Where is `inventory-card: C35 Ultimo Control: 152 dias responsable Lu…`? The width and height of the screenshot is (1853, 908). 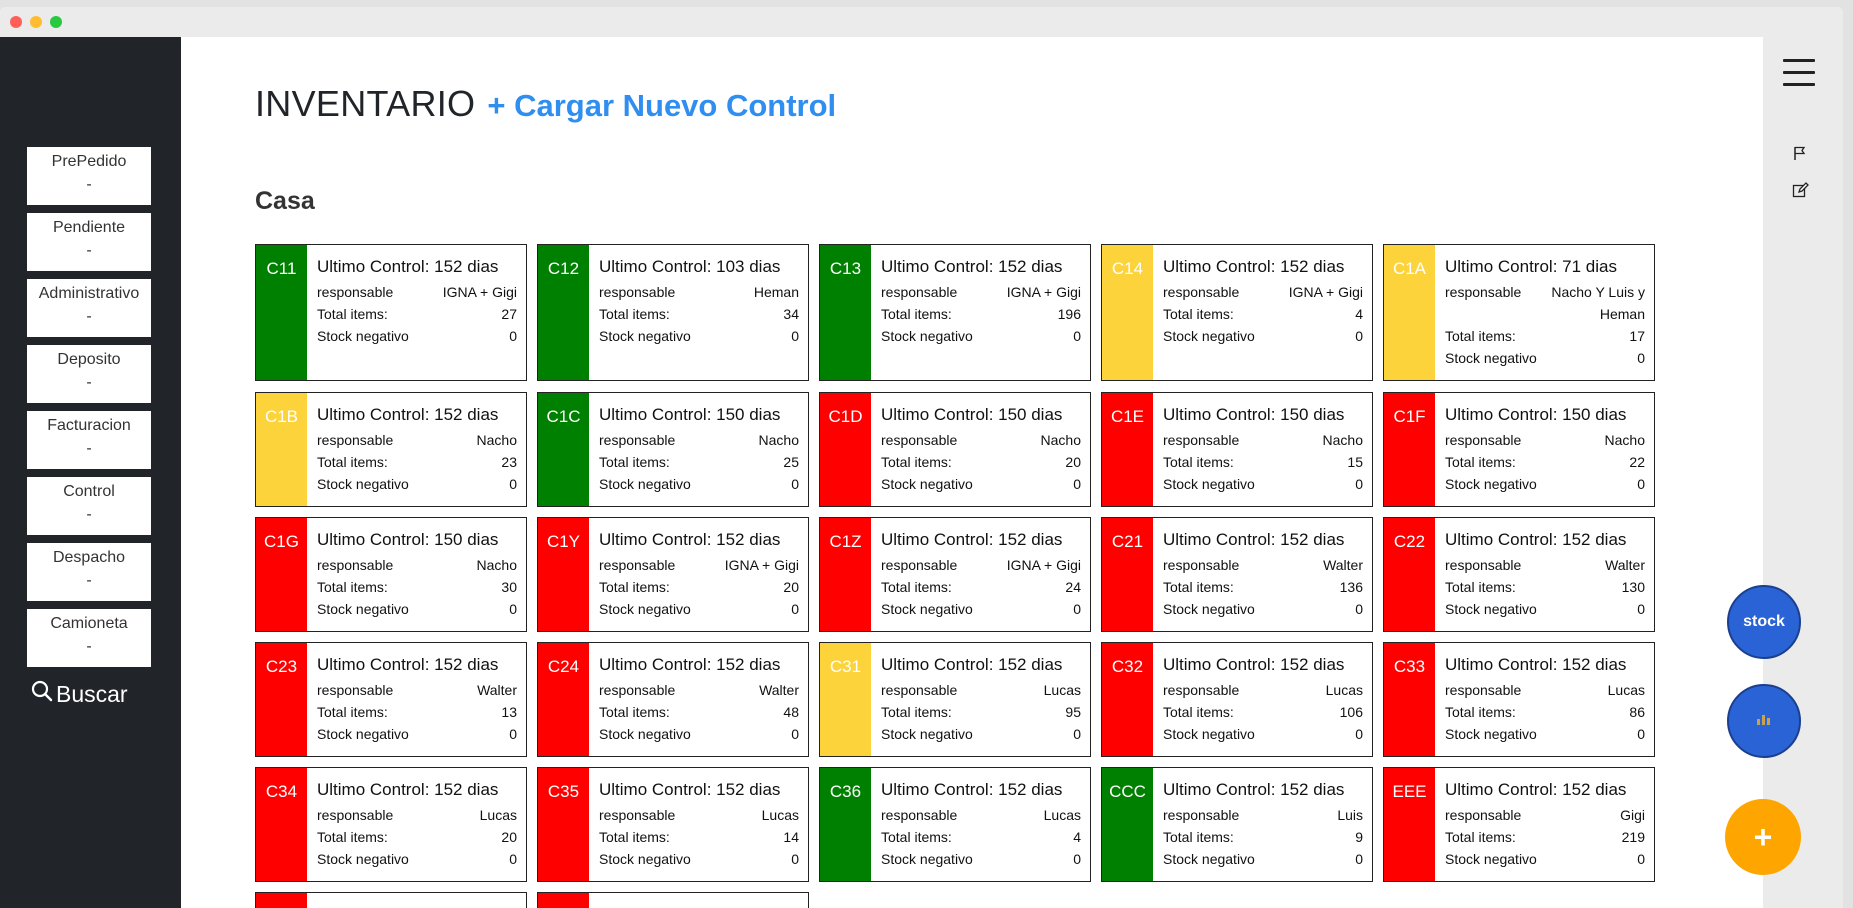
inventory-card: C35 Ultimo Control: 152 dias responsable Lu… is located at coordinates (673, 824).